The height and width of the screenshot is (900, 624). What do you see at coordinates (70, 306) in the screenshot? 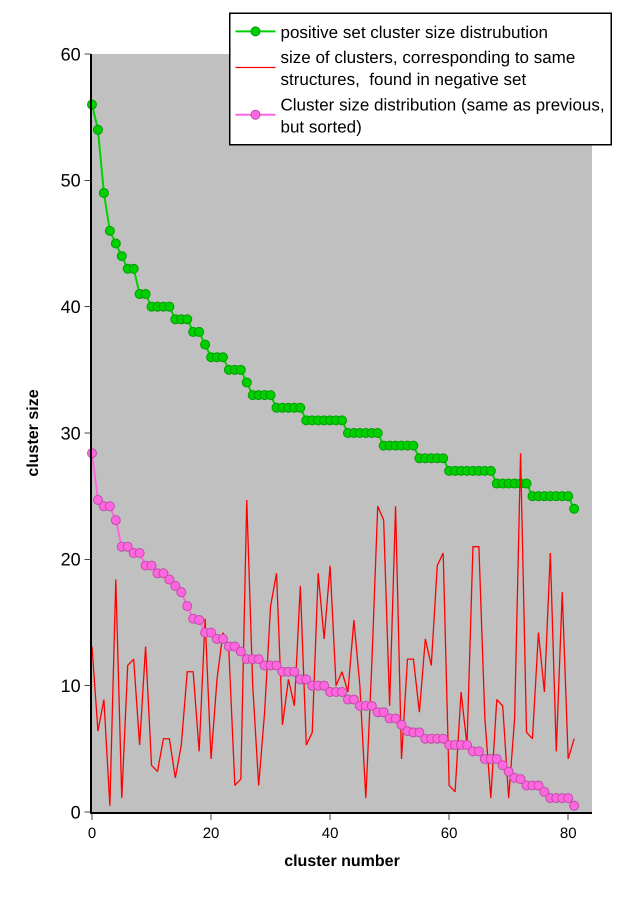
I see `y-tick-label: 40` at bounding box center [70, 306].